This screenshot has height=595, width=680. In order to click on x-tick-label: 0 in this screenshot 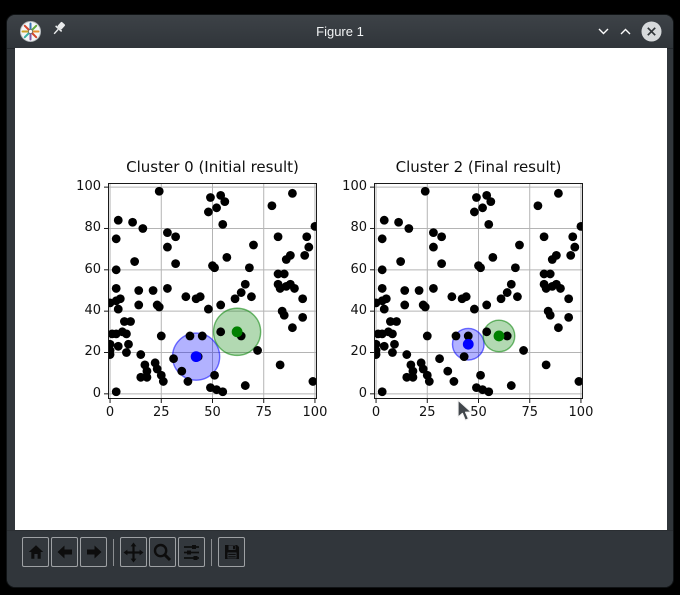, I will do `click(110, 412)`.